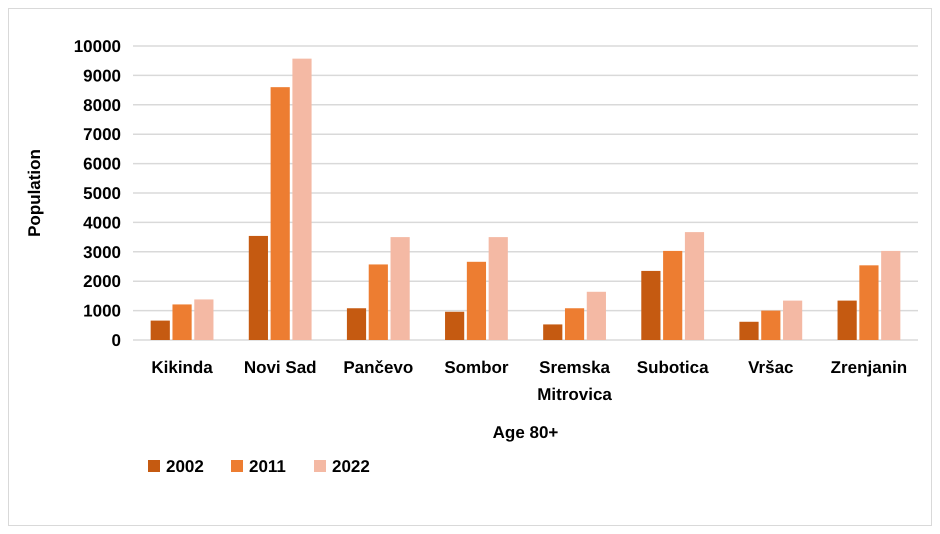 The width and height of the screenshot is (940, 534). What do you see at coordinates (102, 105) in the screenshot?
I see `y-tick-label: 8000` at bounding box center [102, 105].